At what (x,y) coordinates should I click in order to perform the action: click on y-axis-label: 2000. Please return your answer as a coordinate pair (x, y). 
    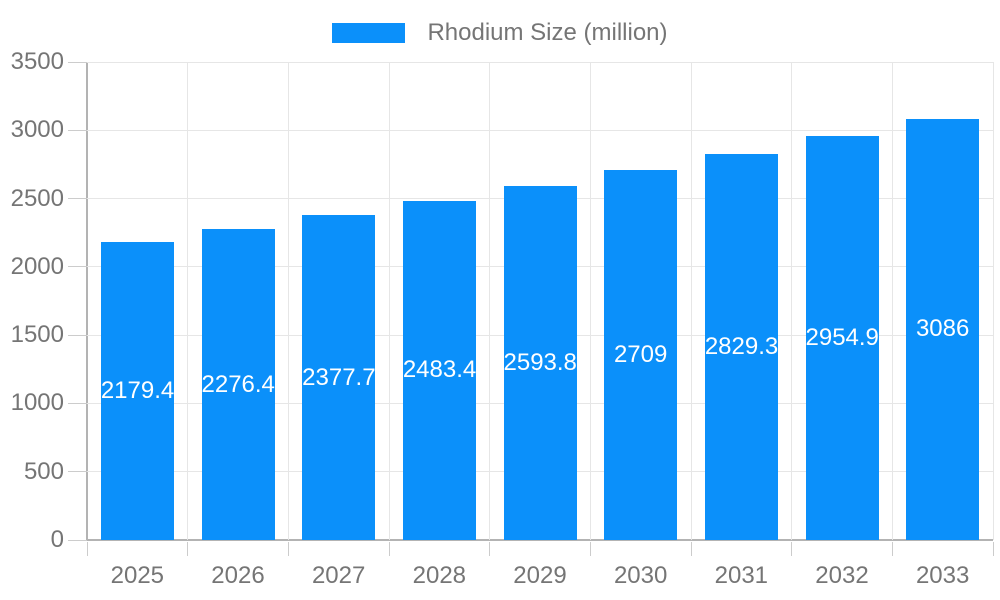
    Looking at the image, I should click on (37, 266).